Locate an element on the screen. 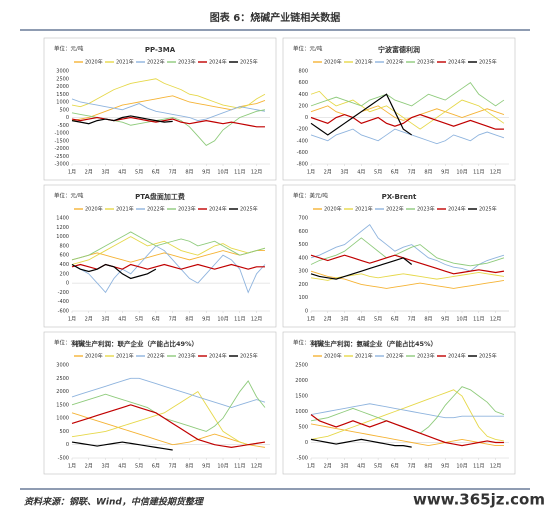 The height and width of the screenshot is (518, 550). y-tick-label: 400 is located at coordinates (303, 95).